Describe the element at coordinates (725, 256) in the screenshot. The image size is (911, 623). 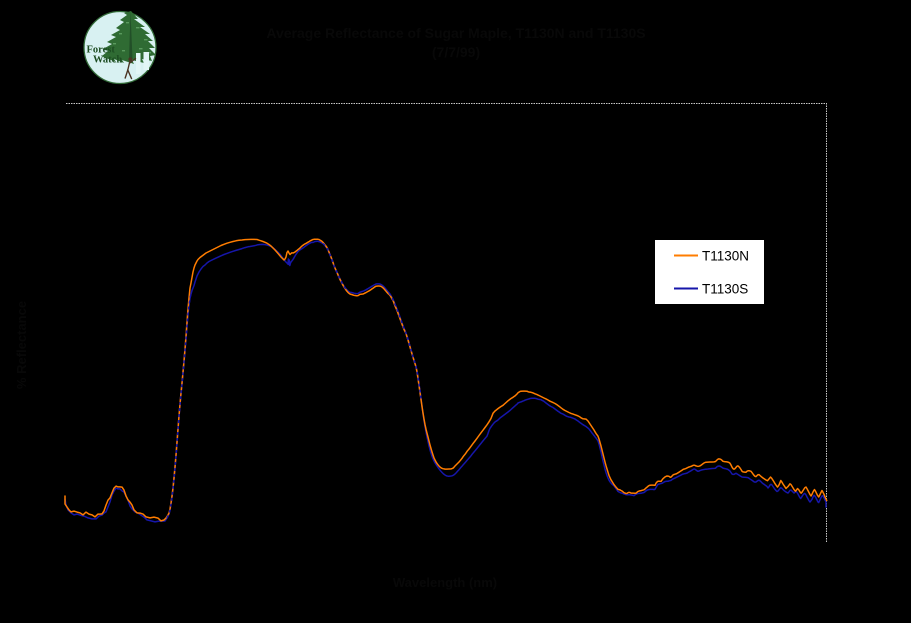
I see `svg-text: T1130N` at that location.